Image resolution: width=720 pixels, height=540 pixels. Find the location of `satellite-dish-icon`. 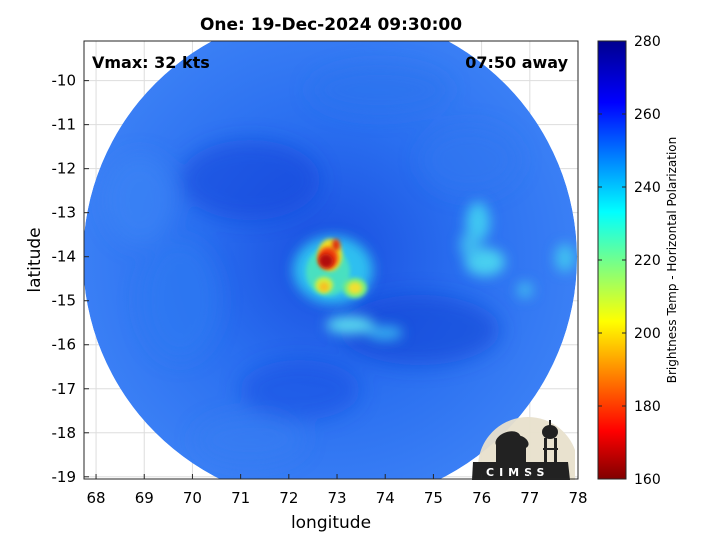

satellite-dish-icon is located at coordinates (512, 446).